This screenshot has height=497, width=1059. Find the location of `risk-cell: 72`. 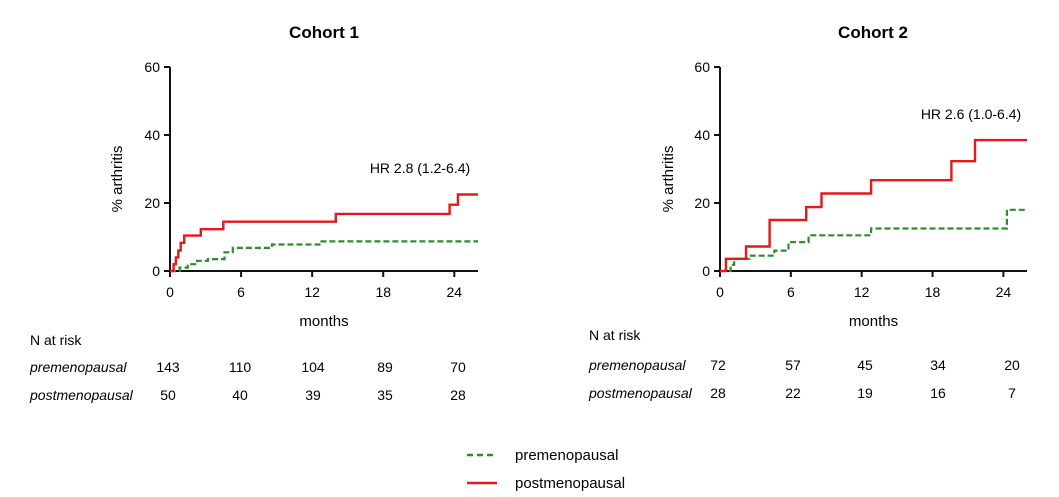

risk-cell: 72 is located at coordinates (718, 365).